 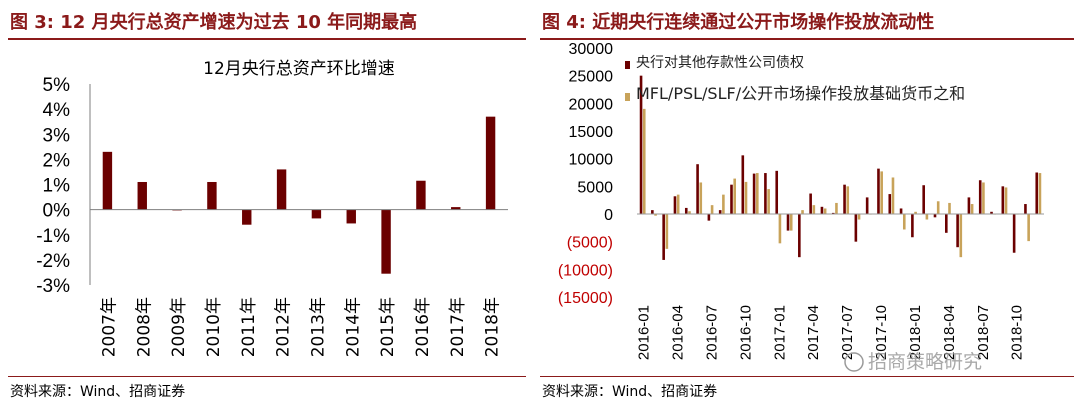 What do you see at coordinates (585, 270) in the screenshot?
I see `y-tick-label: (10000)` at bounding box center [585, 270].